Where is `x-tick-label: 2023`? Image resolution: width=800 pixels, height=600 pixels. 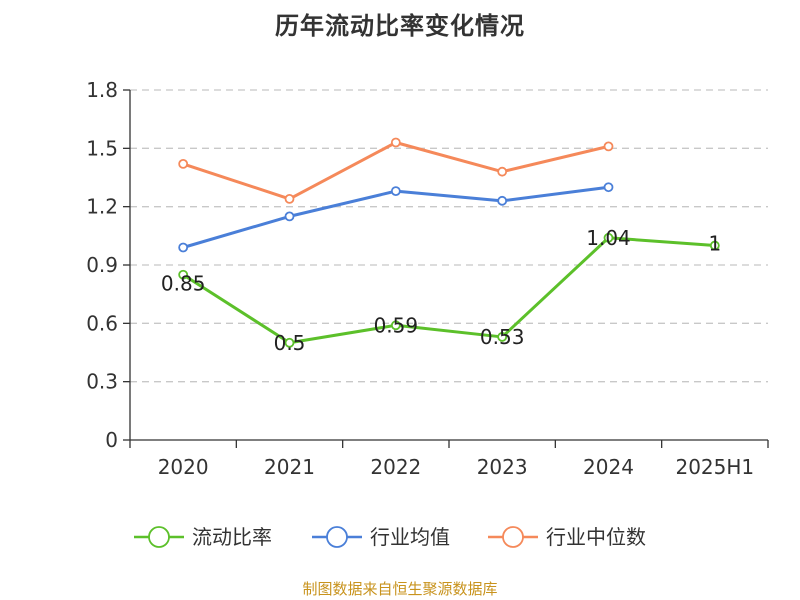 x-tick-label: 2023 is located at coordinates (502, 467).